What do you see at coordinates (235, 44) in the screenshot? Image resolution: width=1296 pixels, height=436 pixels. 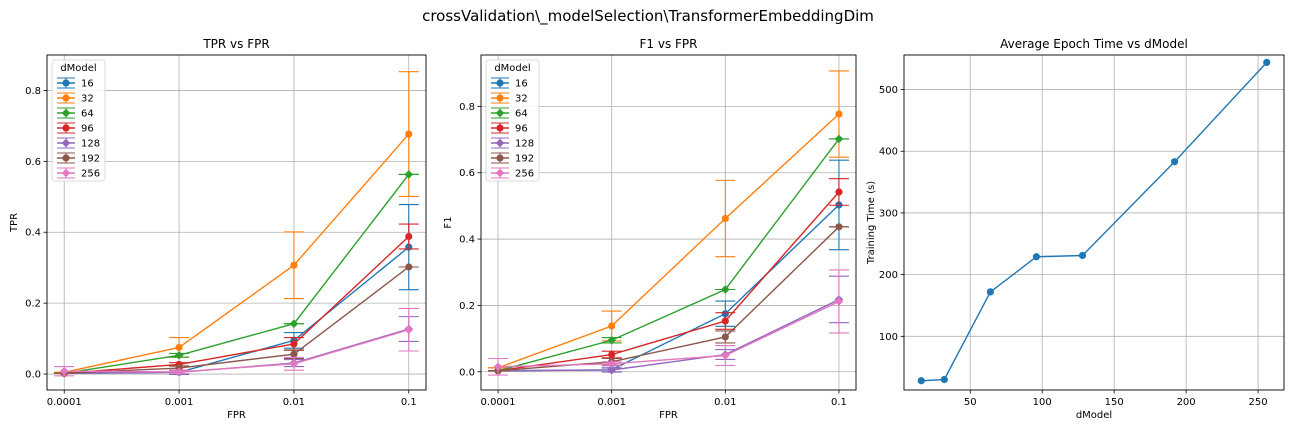 I see `panel-title: TPR vs FPR` at bounding box center [235, 44].